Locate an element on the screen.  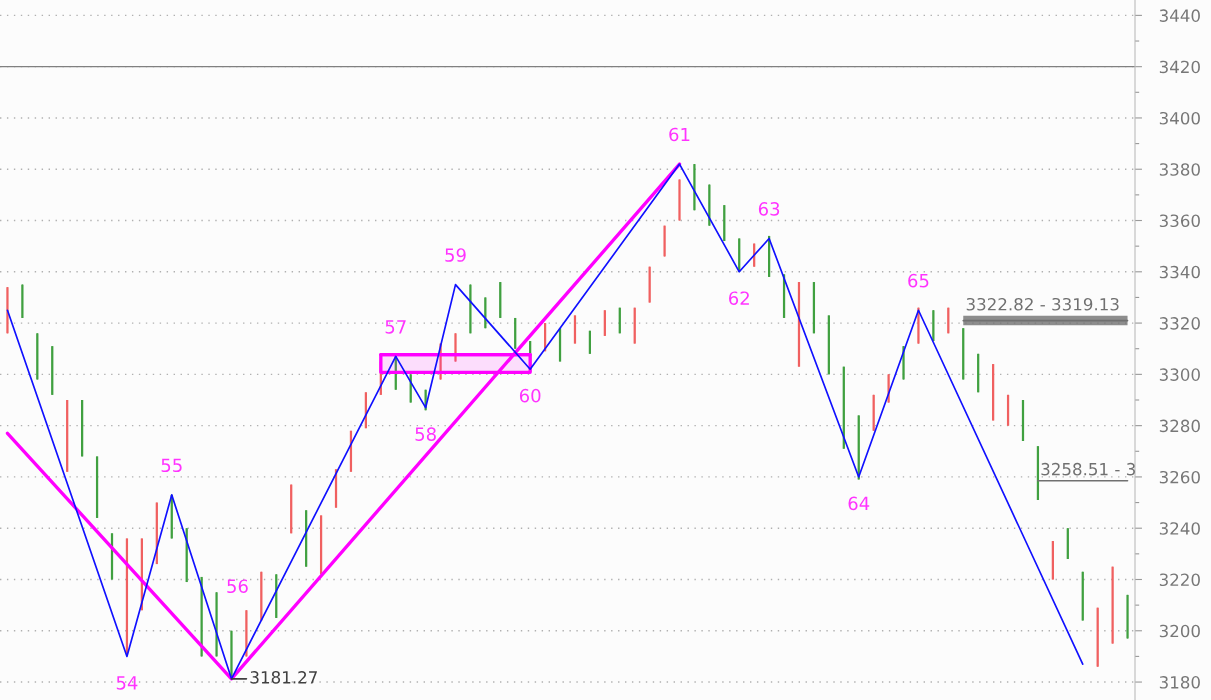
annotation: 63 is located at coordinates (769, 209).